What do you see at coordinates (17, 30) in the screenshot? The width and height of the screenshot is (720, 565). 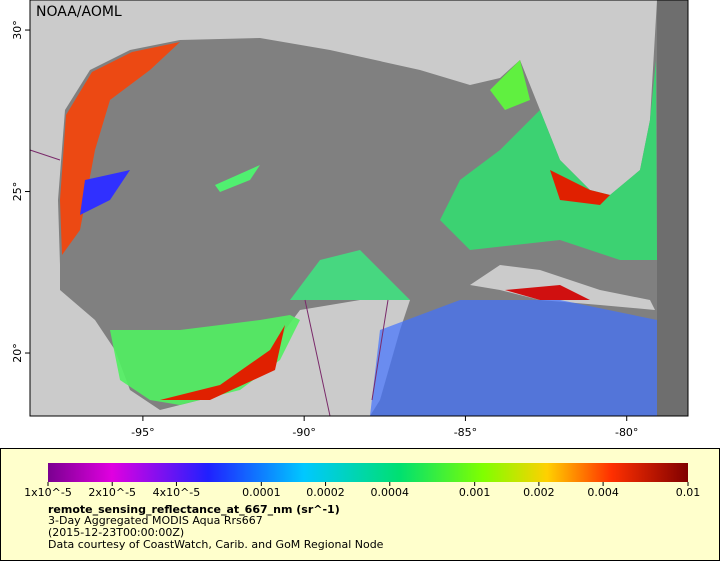 I see `y-tick-label: 30°` at bounding box center [17, 30].